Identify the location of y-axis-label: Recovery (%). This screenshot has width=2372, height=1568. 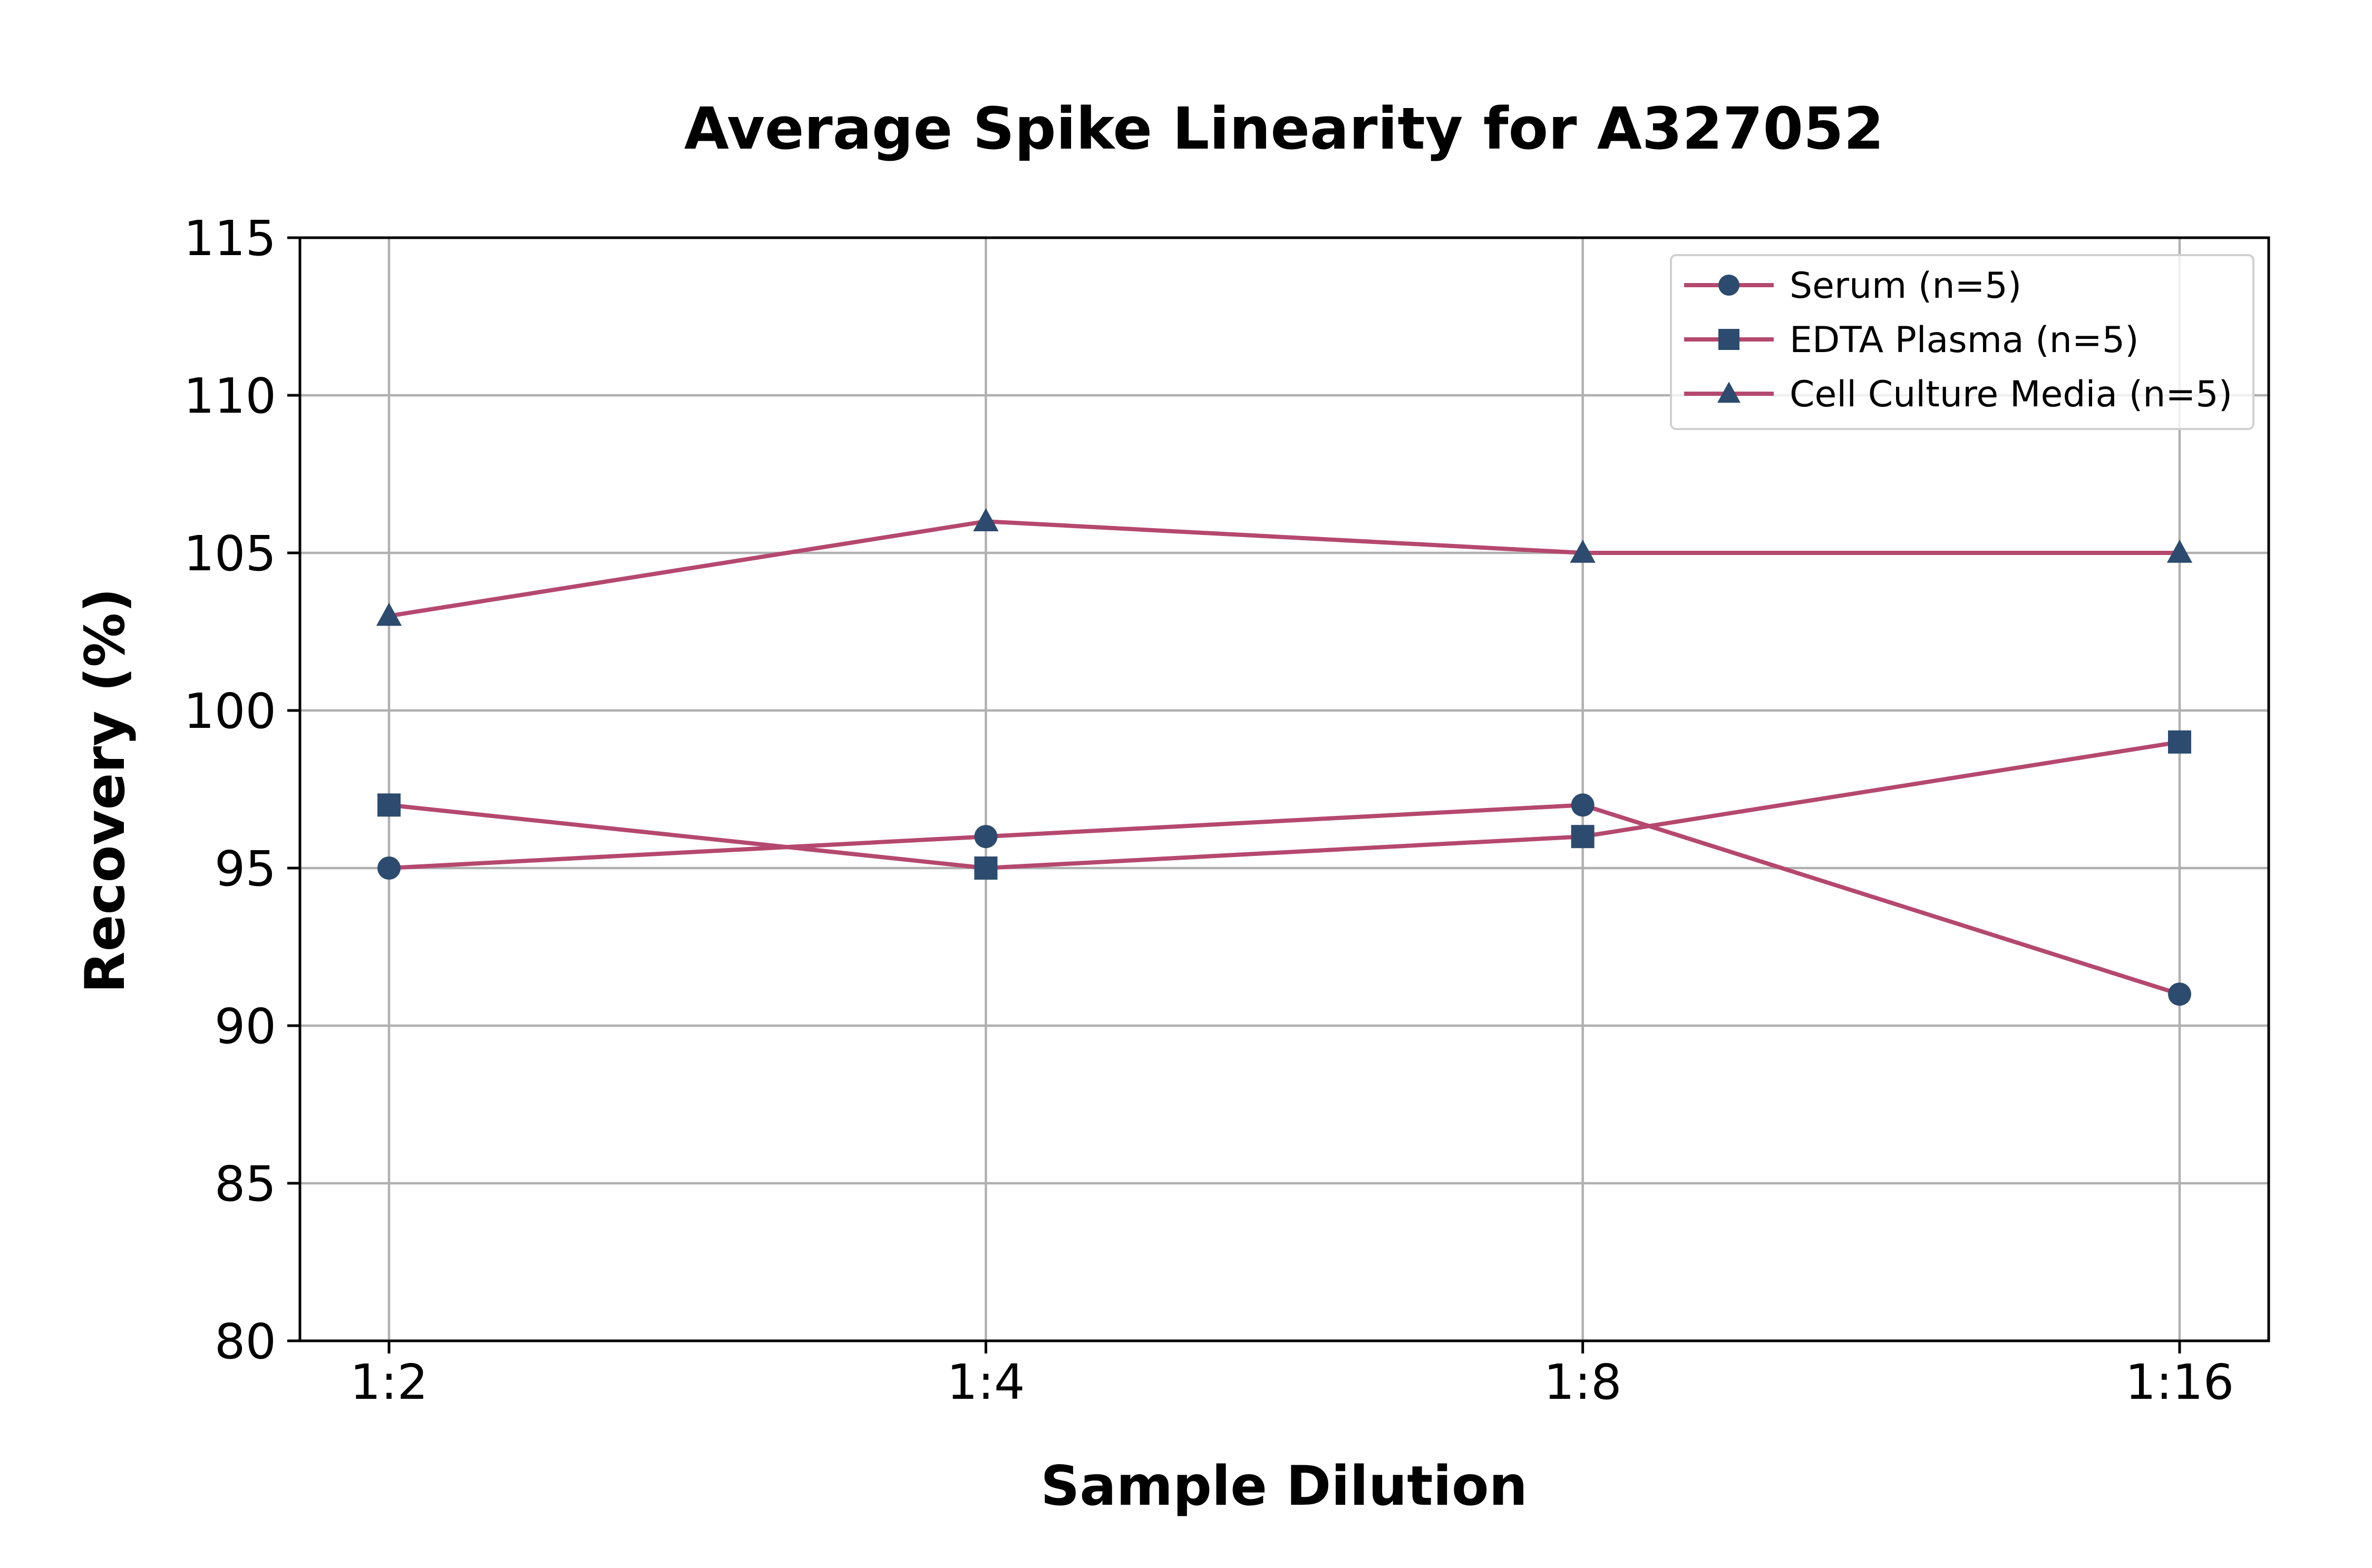
(105, 790).